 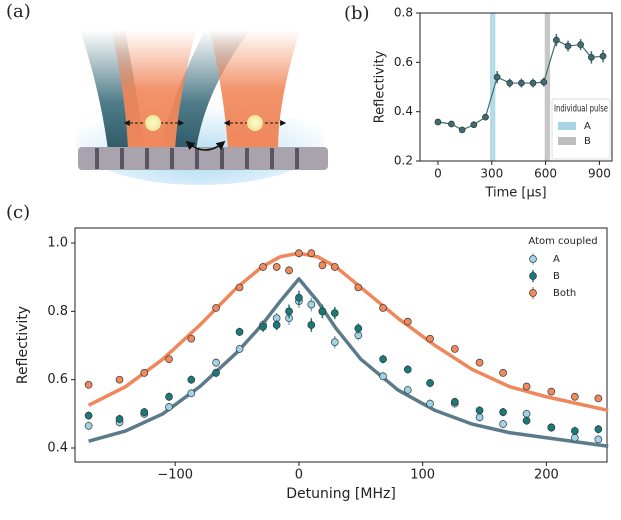 What do you see at coordinates (438, 174) in the screenshot?
I see `x-tick-label: 0` at bounding box center [438, 174].